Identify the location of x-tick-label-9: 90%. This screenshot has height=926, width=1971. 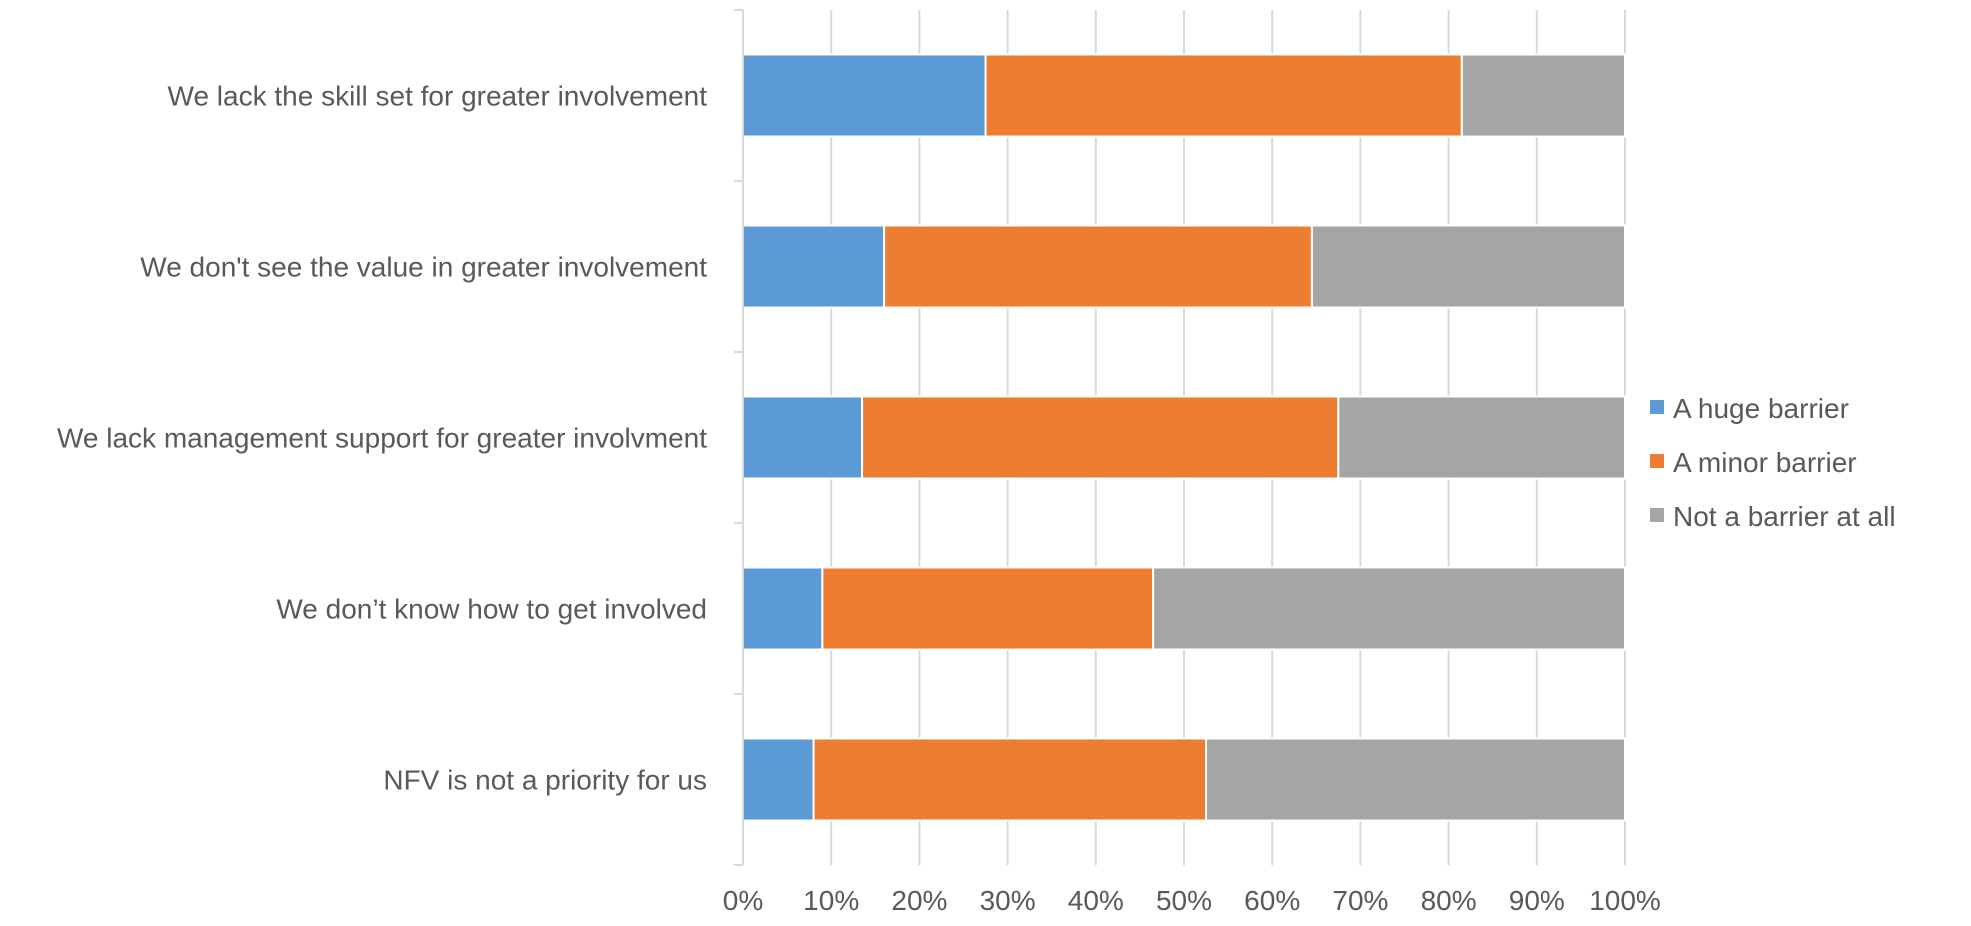
(1537, 900).